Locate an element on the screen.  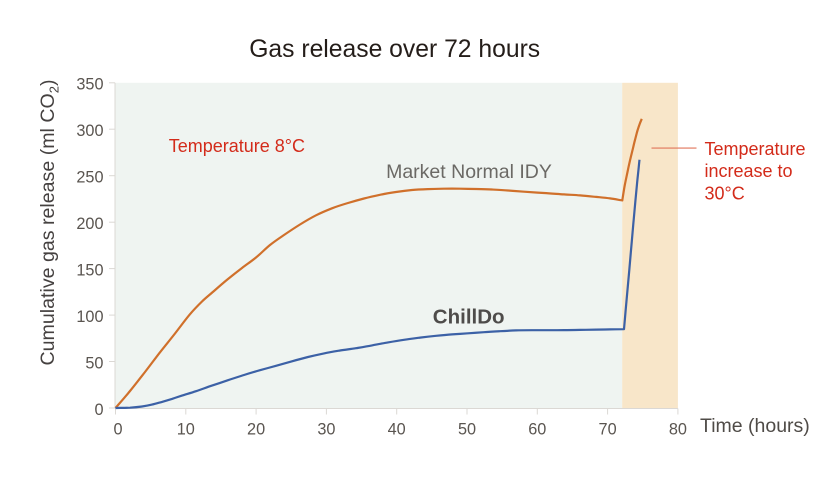
svg-text: 40 is located at coordinates (397, 430).